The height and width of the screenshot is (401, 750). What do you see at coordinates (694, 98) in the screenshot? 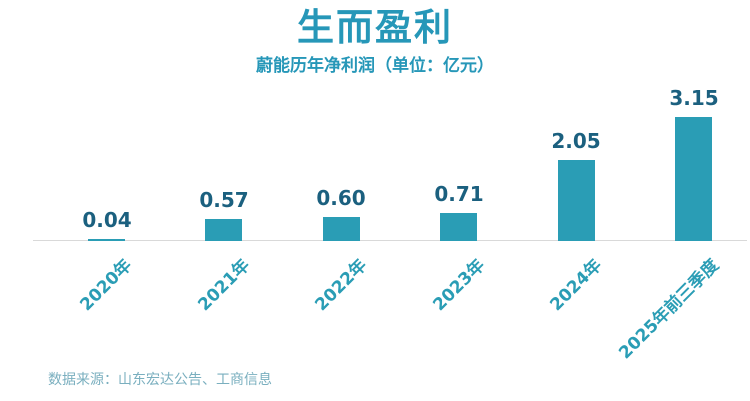
I see `bar-value-label: 3.15` at bounding box center [694, 98].